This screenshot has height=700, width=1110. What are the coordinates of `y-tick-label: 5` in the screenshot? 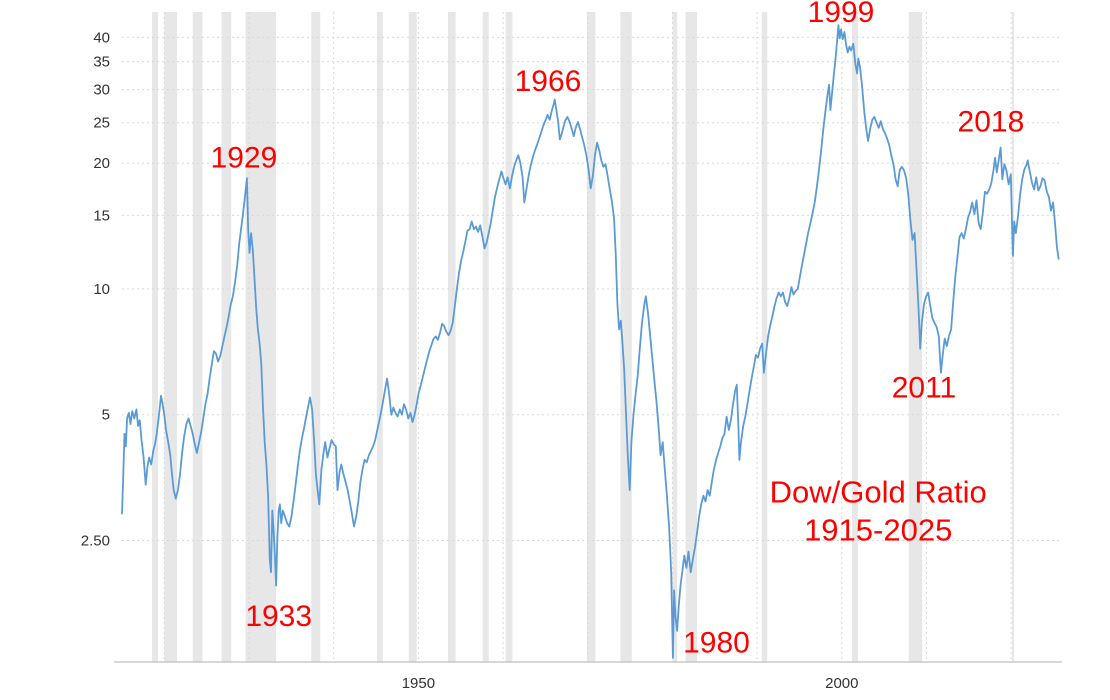 It's located at (106, 415).